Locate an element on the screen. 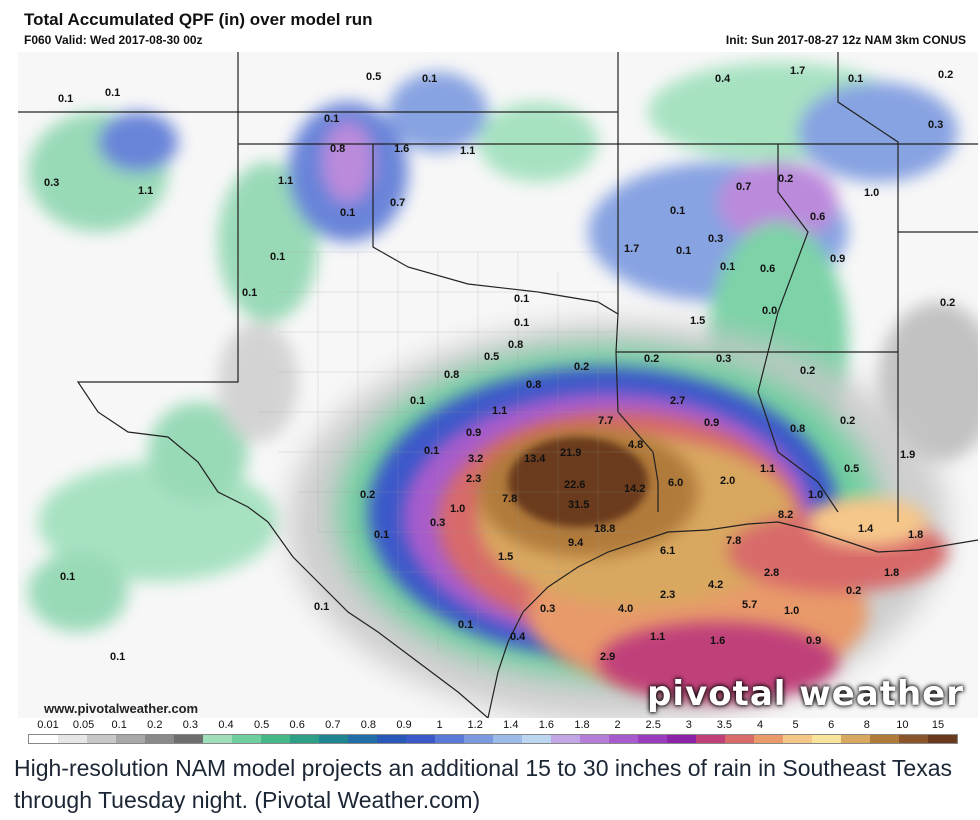 This screenshot has width=980, height=820. value-label: 13.4 is located at coordinates (535, 459).